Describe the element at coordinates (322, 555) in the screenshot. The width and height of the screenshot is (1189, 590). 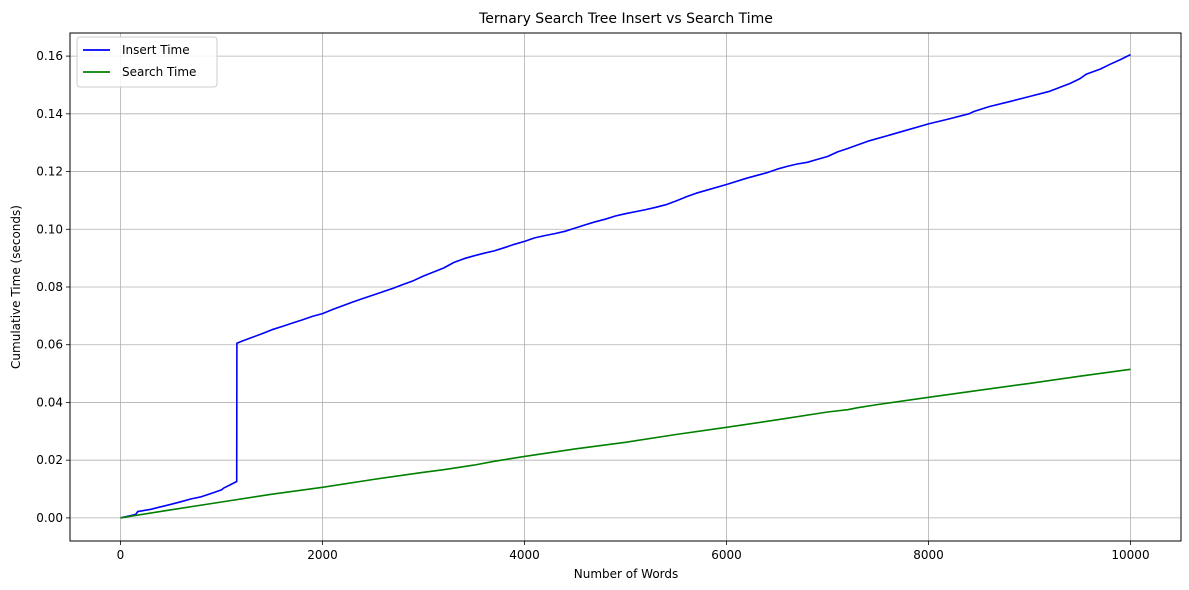
I see `x-tick-label: 2000` at that location.